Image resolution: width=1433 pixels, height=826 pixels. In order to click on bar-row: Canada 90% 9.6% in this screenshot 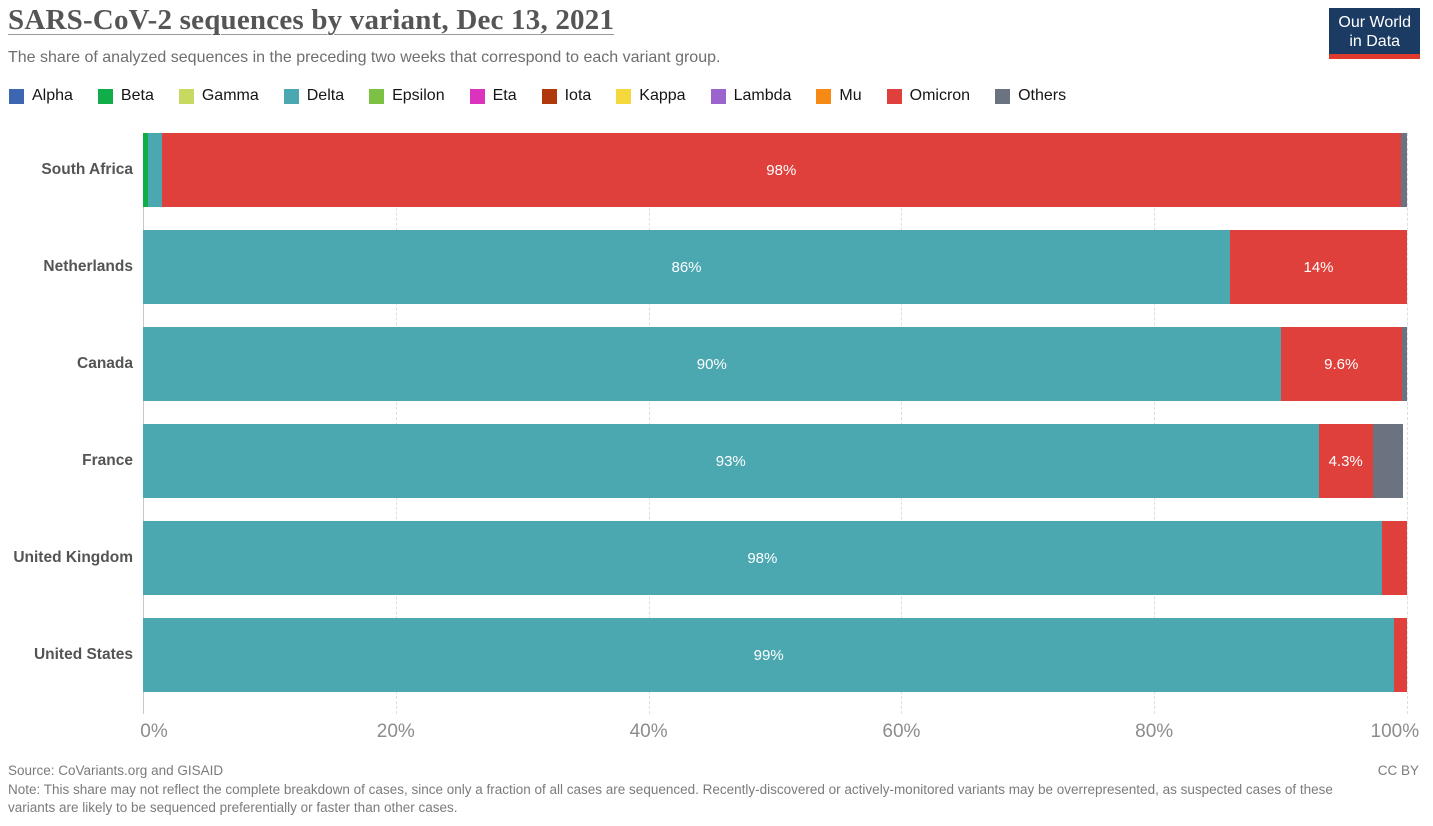, I will do `click(742, 364)`.